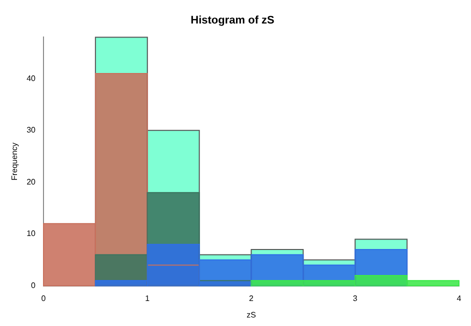 The image size is (471, 326). I want to click on y-tick-label: 0, so click(33, 285).